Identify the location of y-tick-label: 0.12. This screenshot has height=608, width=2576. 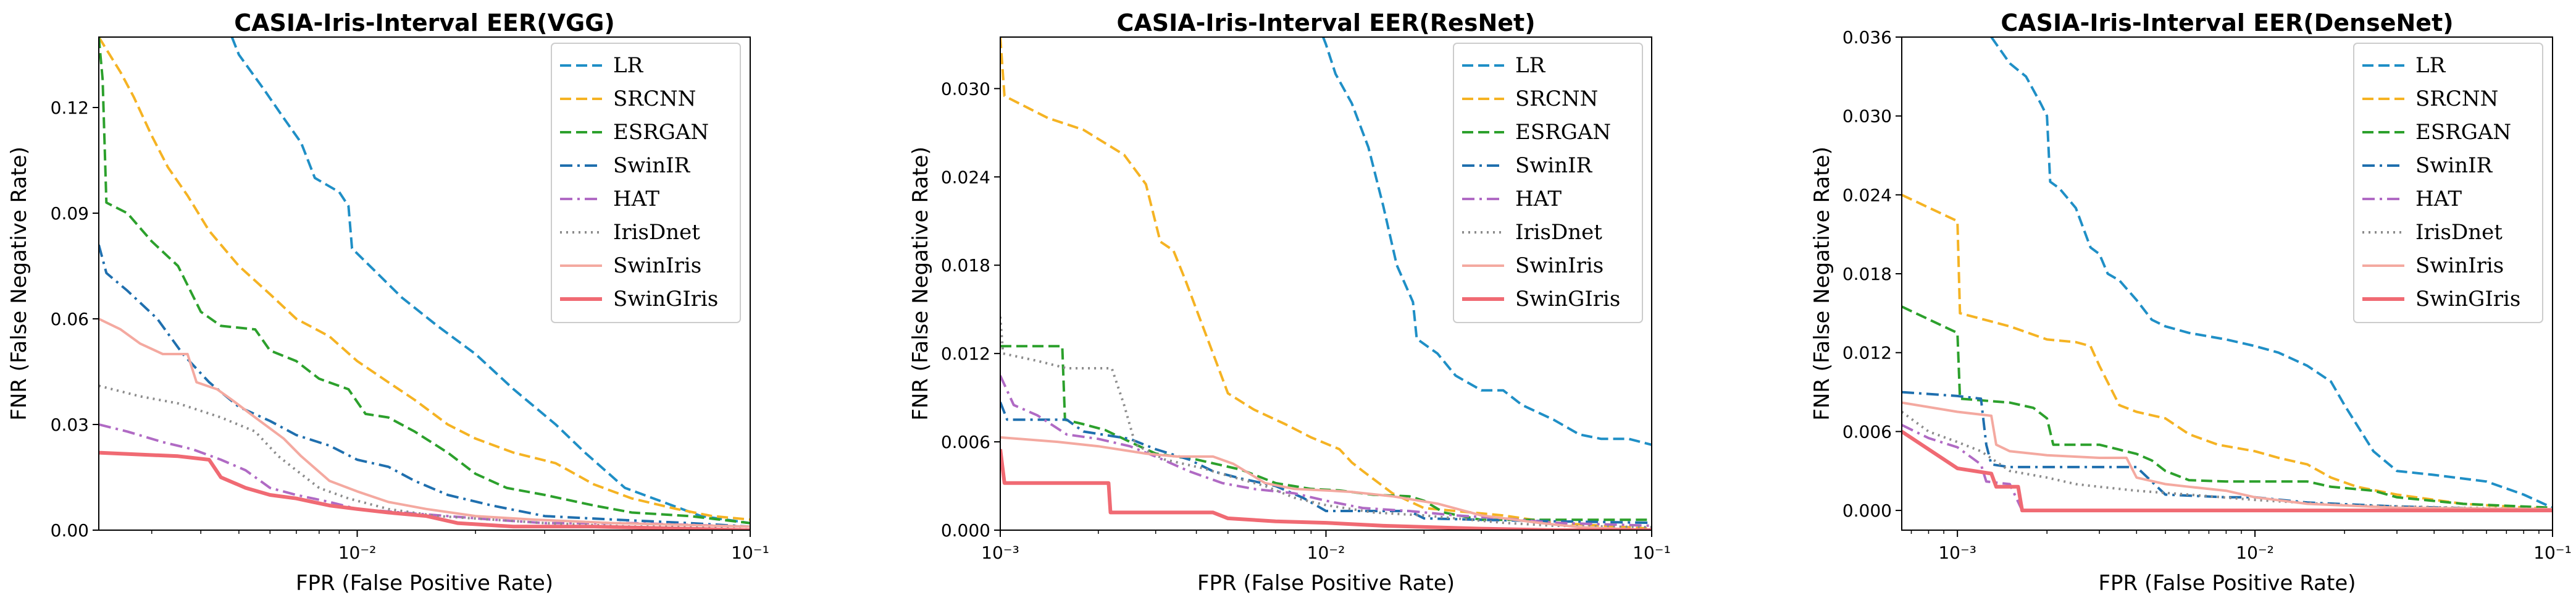
(70, 108).